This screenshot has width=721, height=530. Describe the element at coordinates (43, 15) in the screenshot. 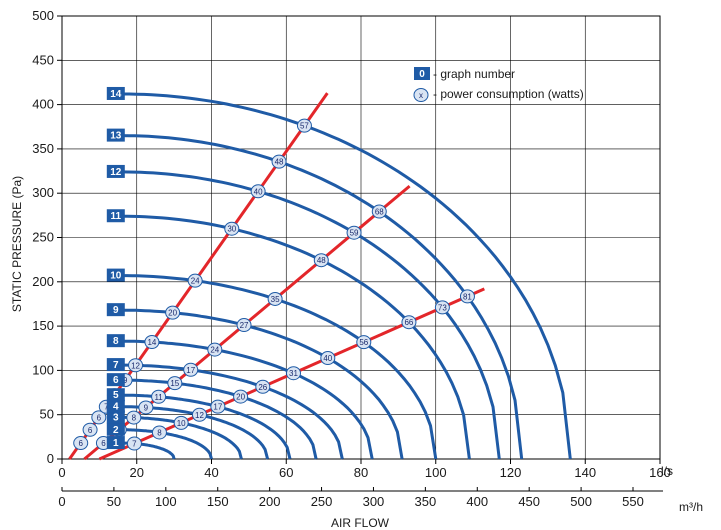

I see `y-tick-label: 500` at that location.